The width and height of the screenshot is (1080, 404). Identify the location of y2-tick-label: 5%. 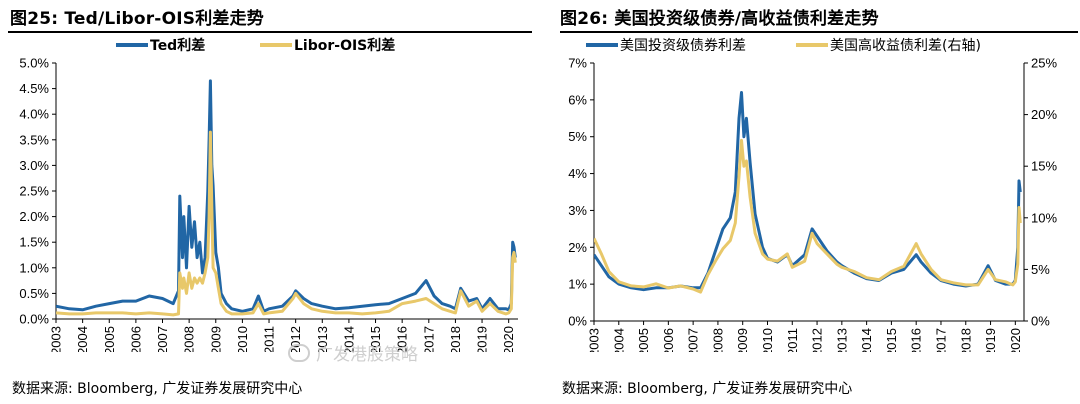
(1040, 269).